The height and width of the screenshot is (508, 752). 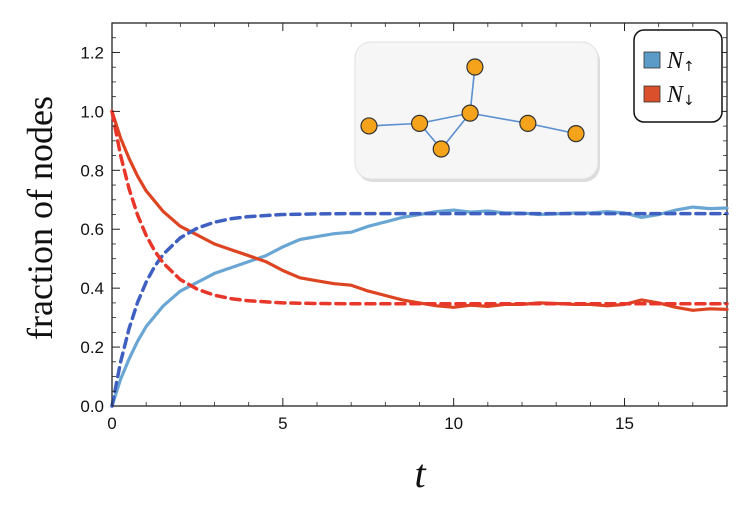 What do you see at coordinates (92, 170) in the screenshot?
I see `y-tick-label: 0.8` at bounding box center [92, 170].